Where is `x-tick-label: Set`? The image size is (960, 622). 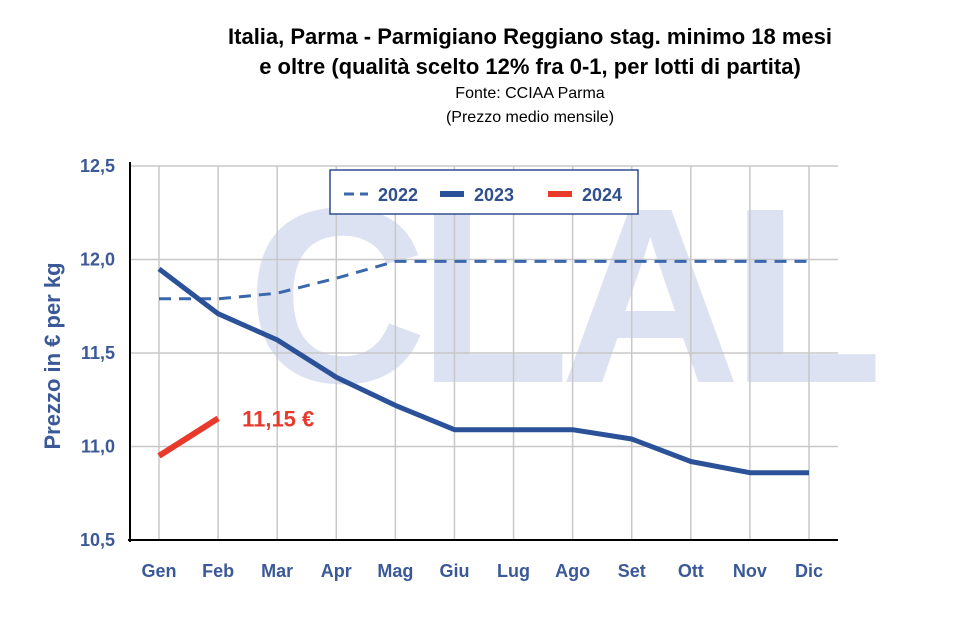
x-tick-label: Set is located at coordinates (632, 571).